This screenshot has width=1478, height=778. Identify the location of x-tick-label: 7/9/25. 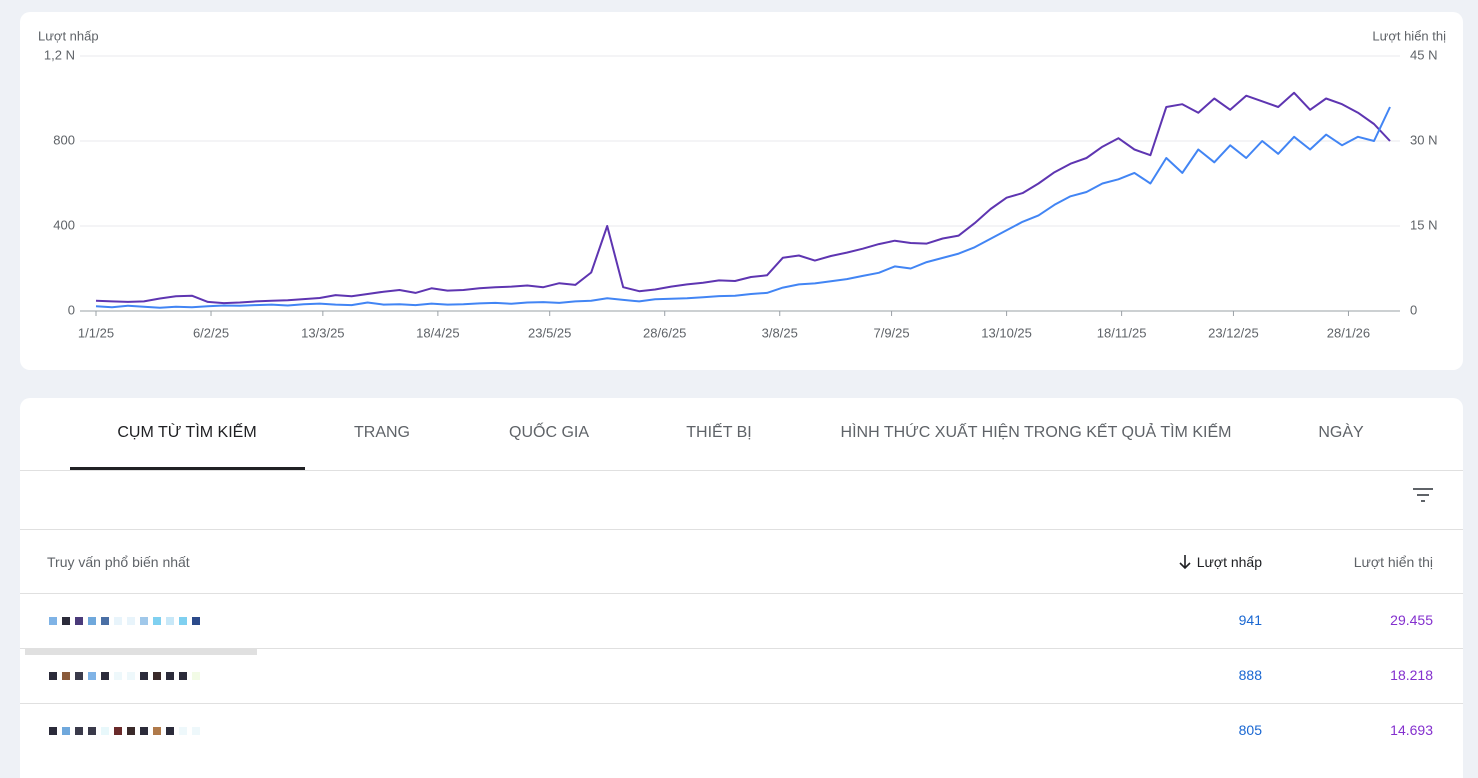
(891, 332).